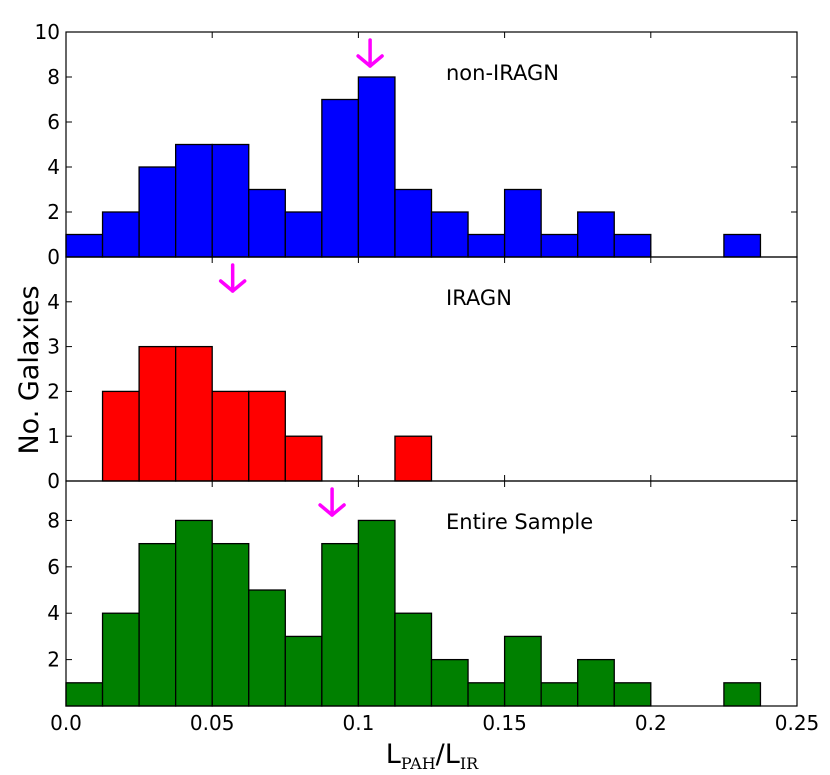 The width and height of the screenshot is (830, 775). I want to click on x-axis-title-l1: L, so click(393, 754).